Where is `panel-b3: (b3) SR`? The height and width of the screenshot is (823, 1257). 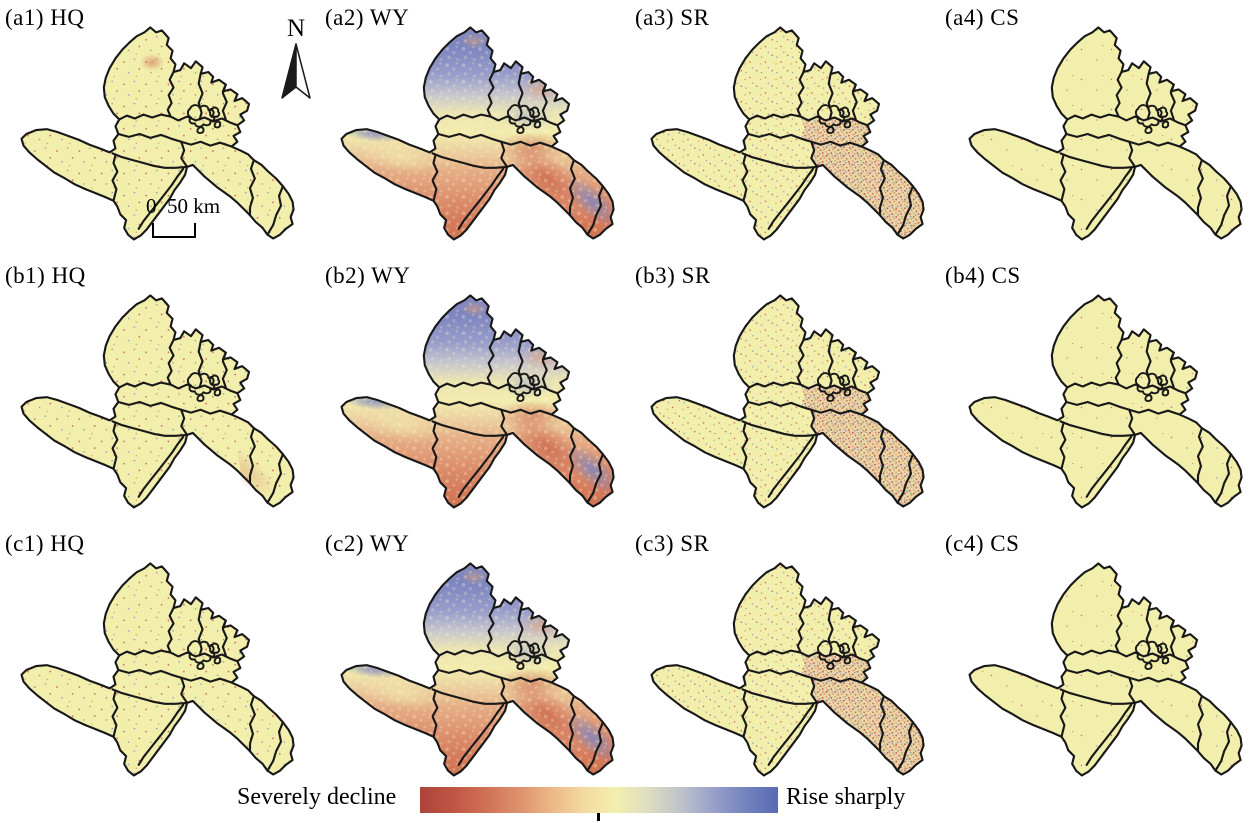
panel-b3: (b3) SR is located at coordinates (785, 392).